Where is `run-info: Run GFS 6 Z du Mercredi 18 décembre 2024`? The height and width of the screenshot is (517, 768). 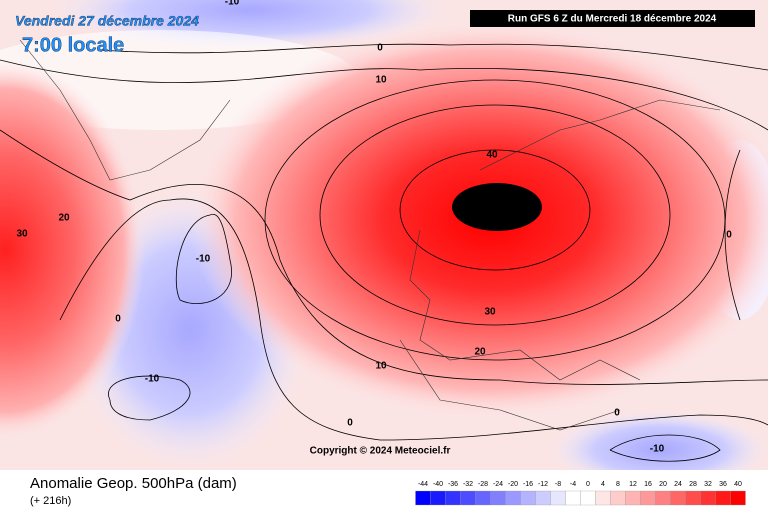 run-info: Run GFS 6 Z du Mercredi 18 décembre 2024 is located at coordinates (612, 19).